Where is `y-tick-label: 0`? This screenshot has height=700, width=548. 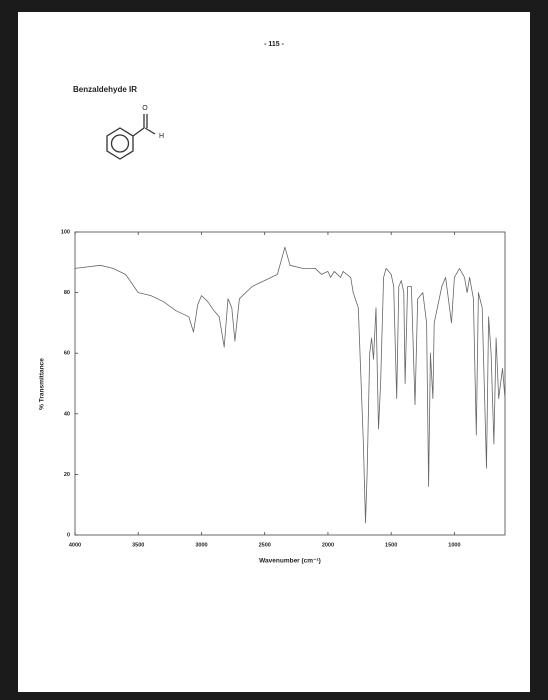
y-tick-label: 0 is located at coordinates (68, 535).